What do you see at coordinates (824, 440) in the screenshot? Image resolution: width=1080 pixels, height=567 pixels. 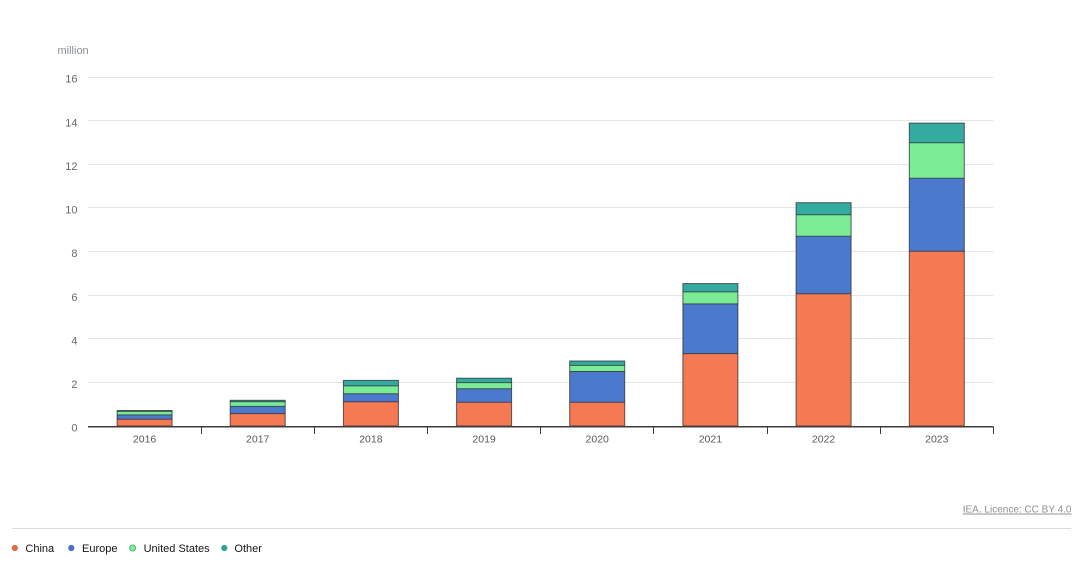 I see `svg-text: 2022` at bounding box center [824, 440].